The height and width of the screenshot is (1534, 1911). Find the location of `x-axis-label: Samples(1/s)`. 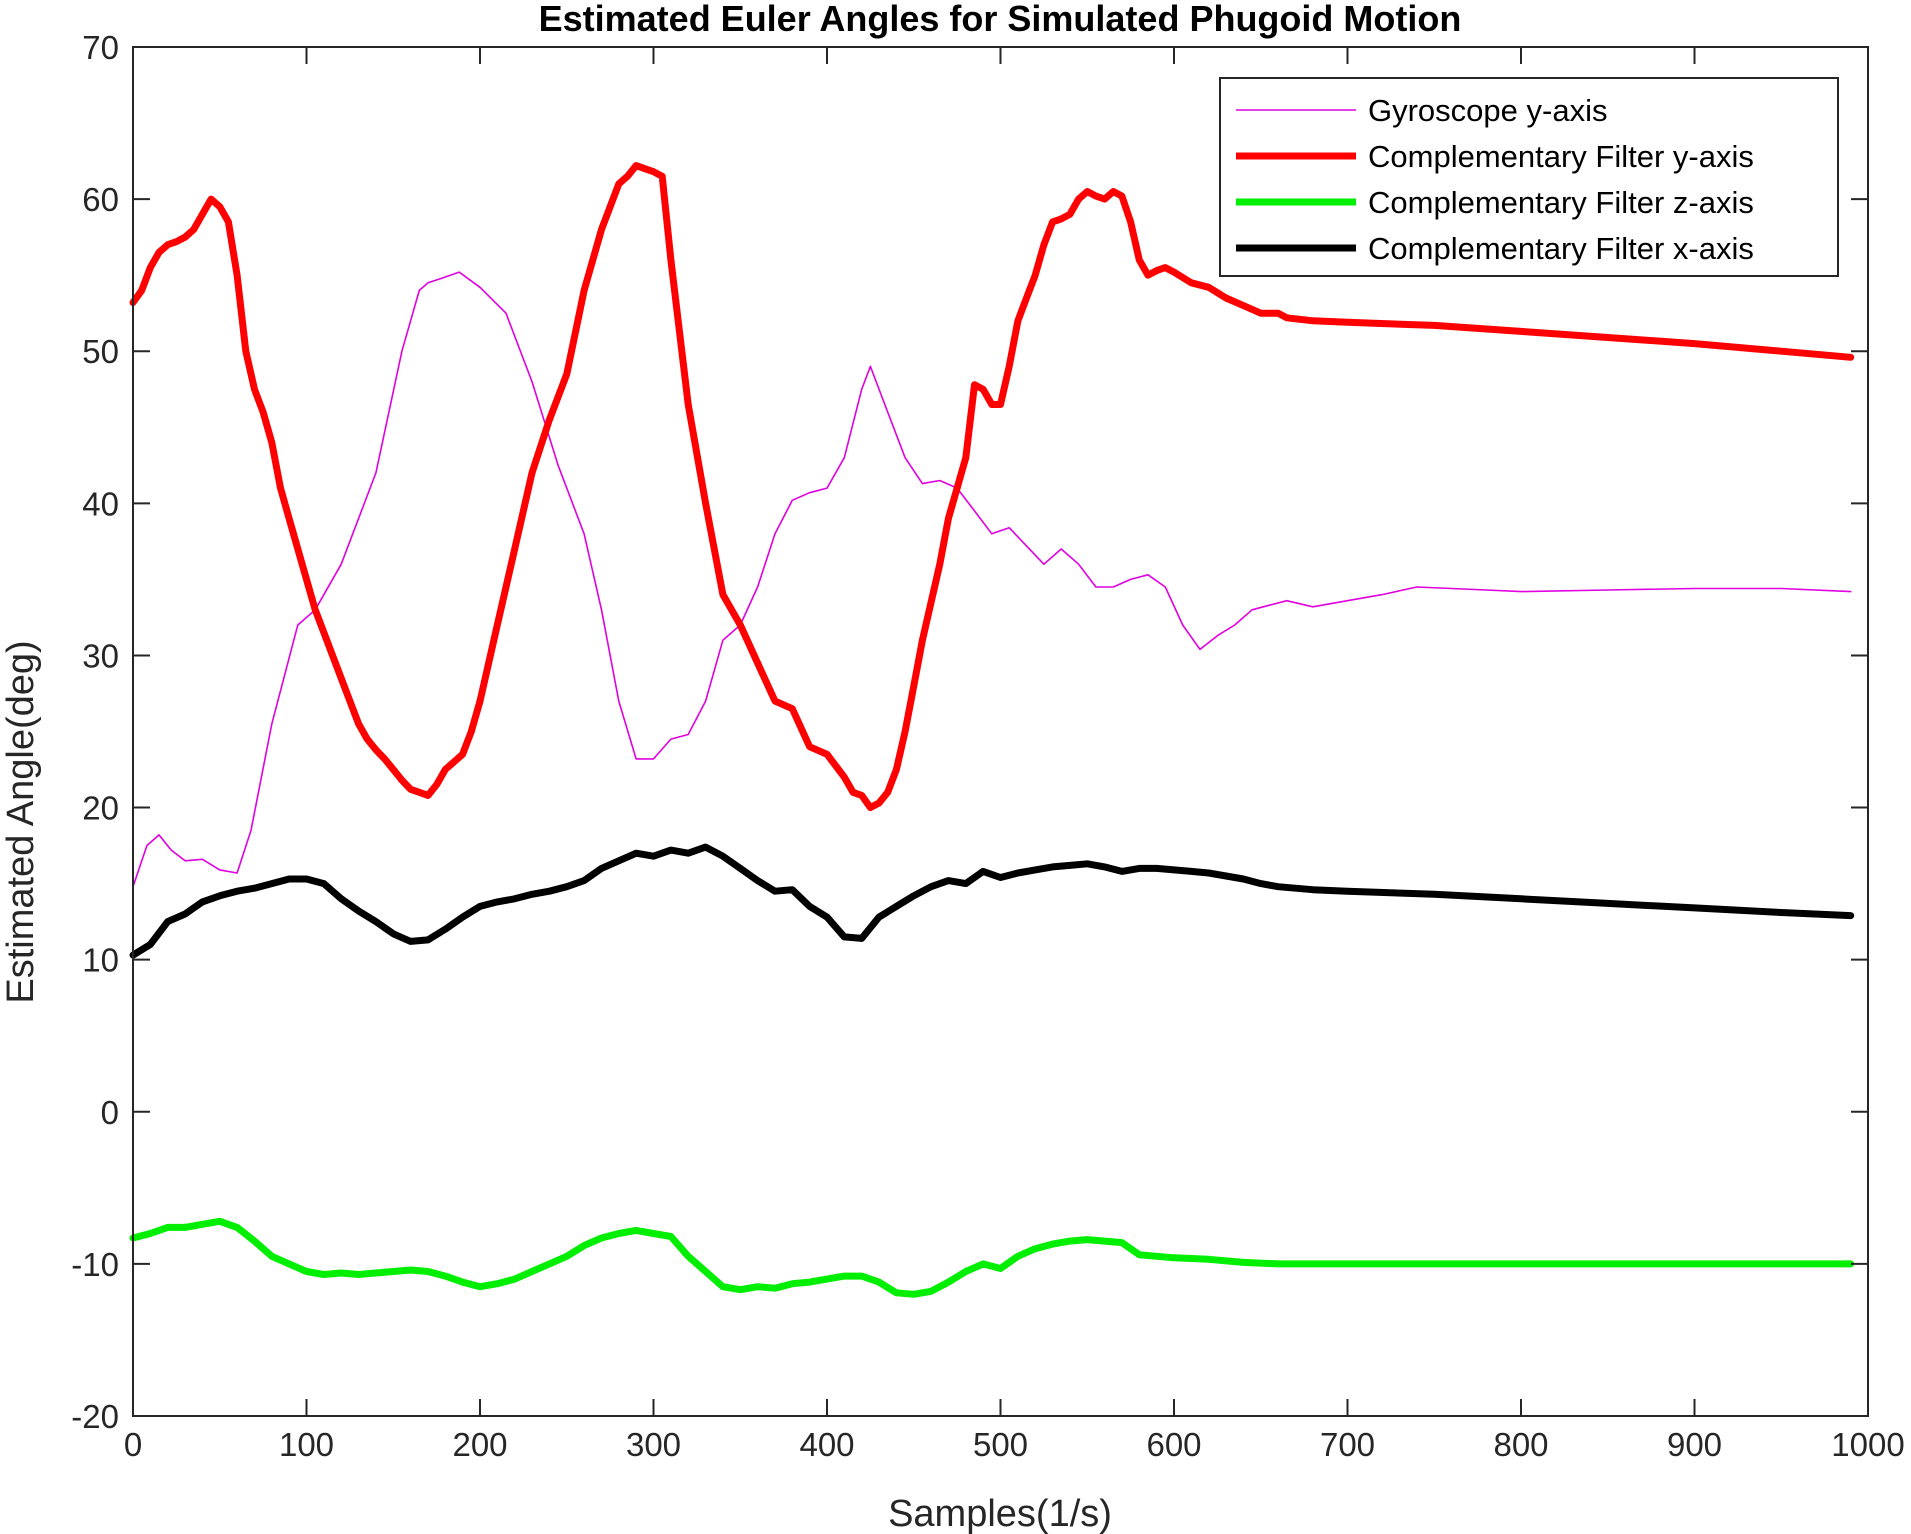

x-axis-label: Samples(1/s) is located at coordinates (1000, 1513).